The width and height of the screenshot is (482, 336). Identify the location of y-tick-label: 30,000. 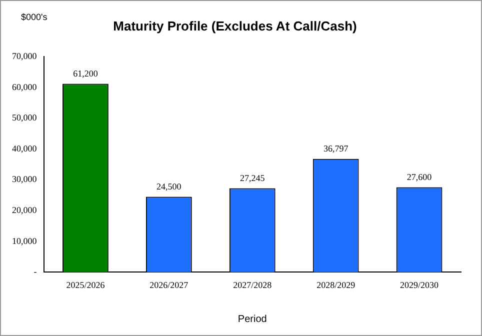
(25, 179).